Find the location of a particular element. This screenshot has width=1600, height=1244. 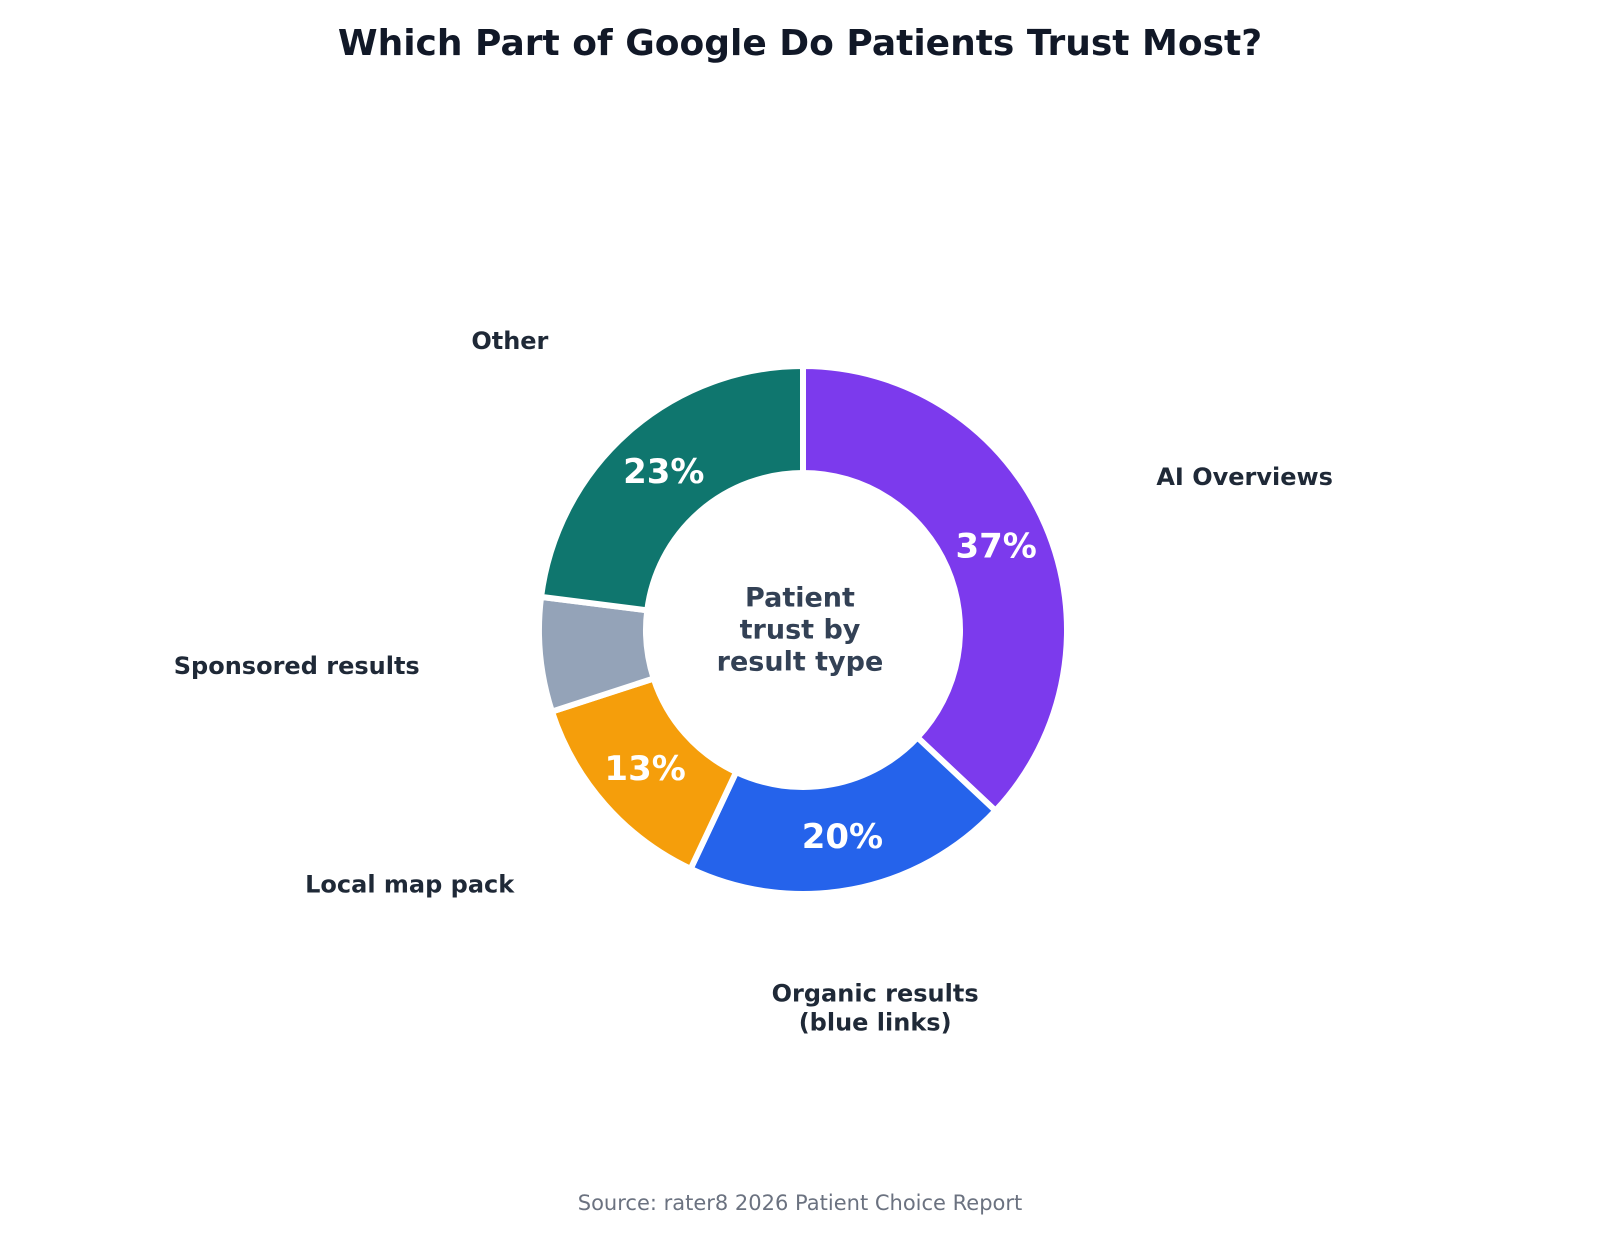

center-label: Patient trust by result type is located at coordinates (800, 630).